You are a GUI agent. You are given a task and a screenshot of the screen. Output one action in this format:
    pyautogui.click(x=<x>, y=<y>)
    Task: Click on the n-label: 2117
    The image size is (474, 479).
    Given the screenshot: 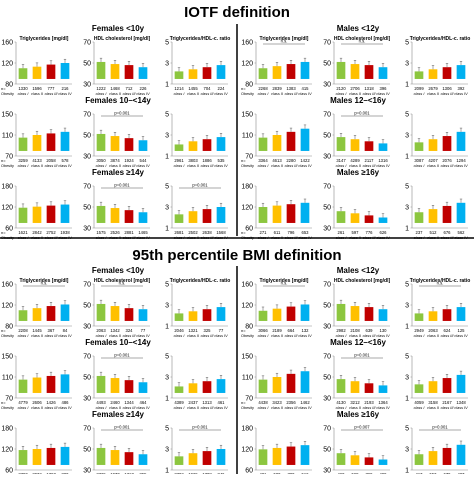 What is the action you would take?
    pyautogui.click(x=369, y=160)
    